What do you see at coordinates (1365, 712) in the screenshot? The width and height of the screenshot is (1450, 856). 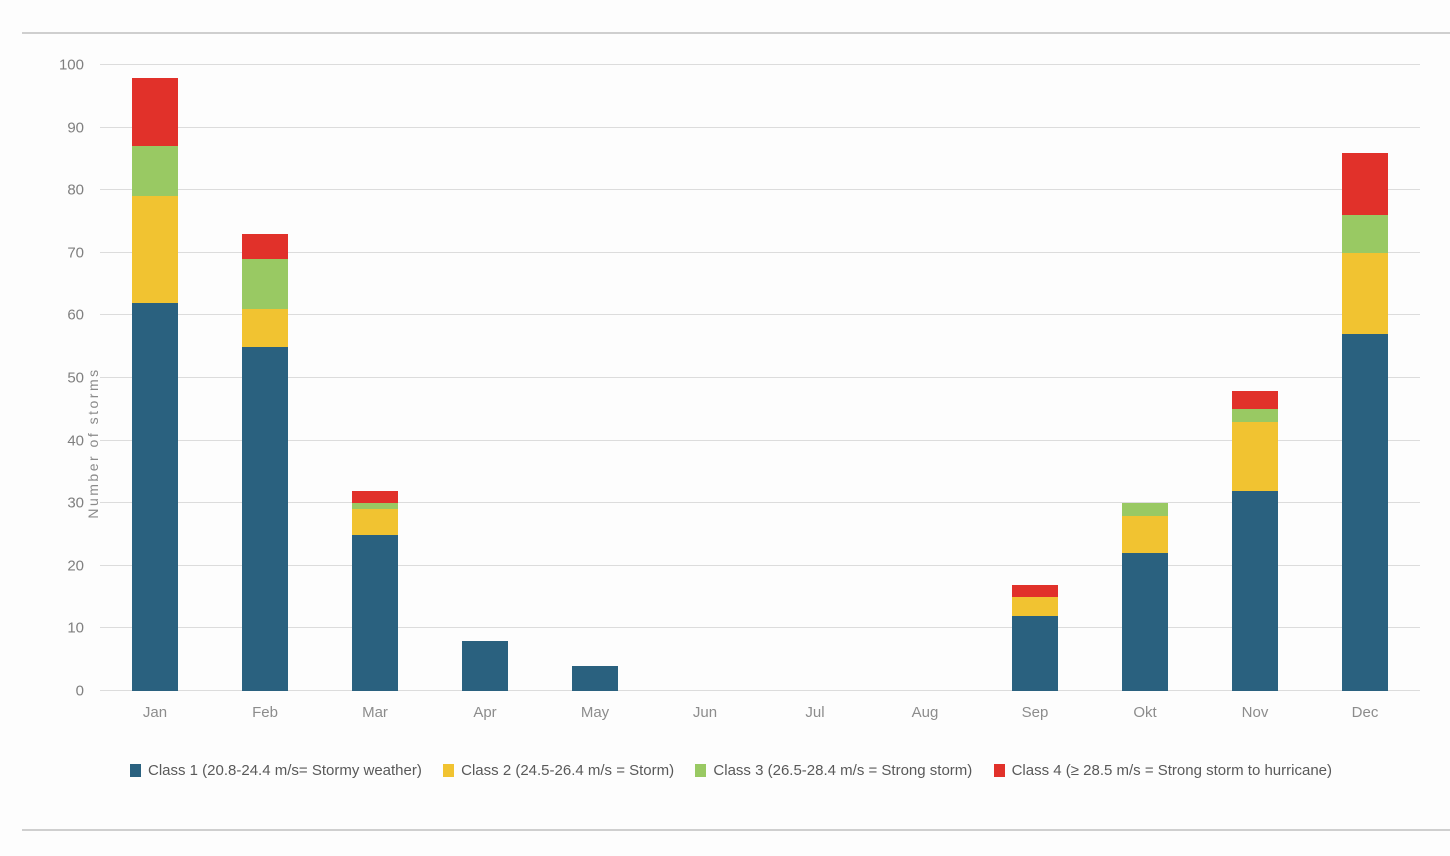 I see `x-tick-label: Dec` at bounding box center [1365, 712].